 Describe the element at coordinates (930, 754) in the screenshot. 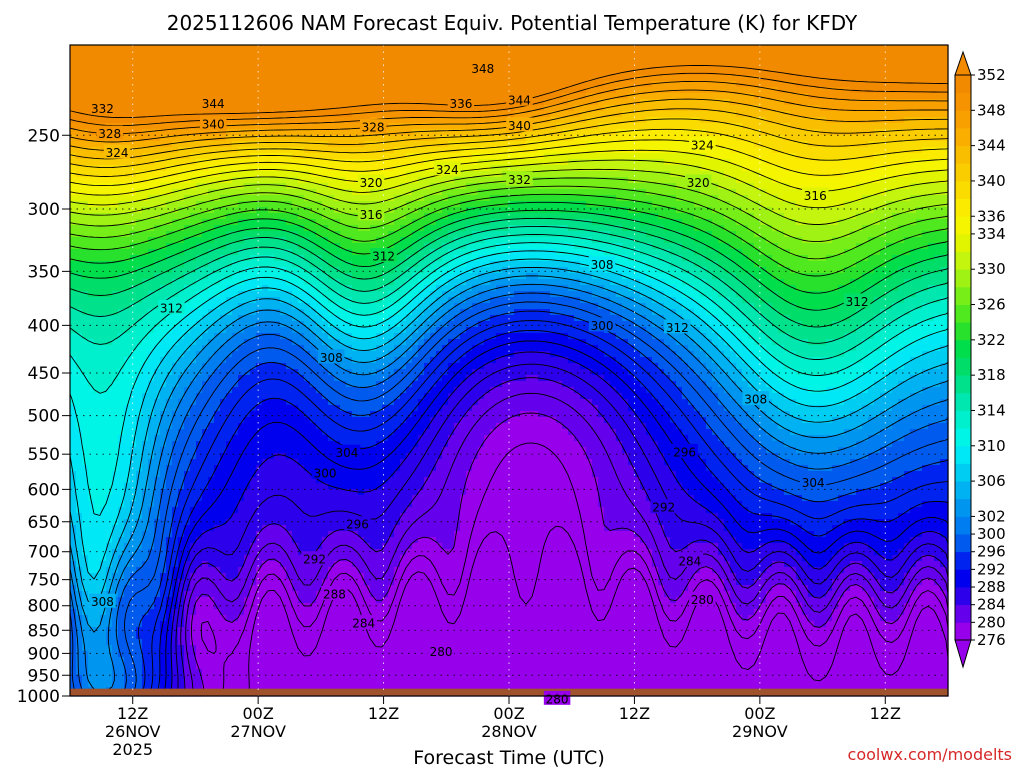

I see `credit-link: coolwx.com/modelts` at that location.